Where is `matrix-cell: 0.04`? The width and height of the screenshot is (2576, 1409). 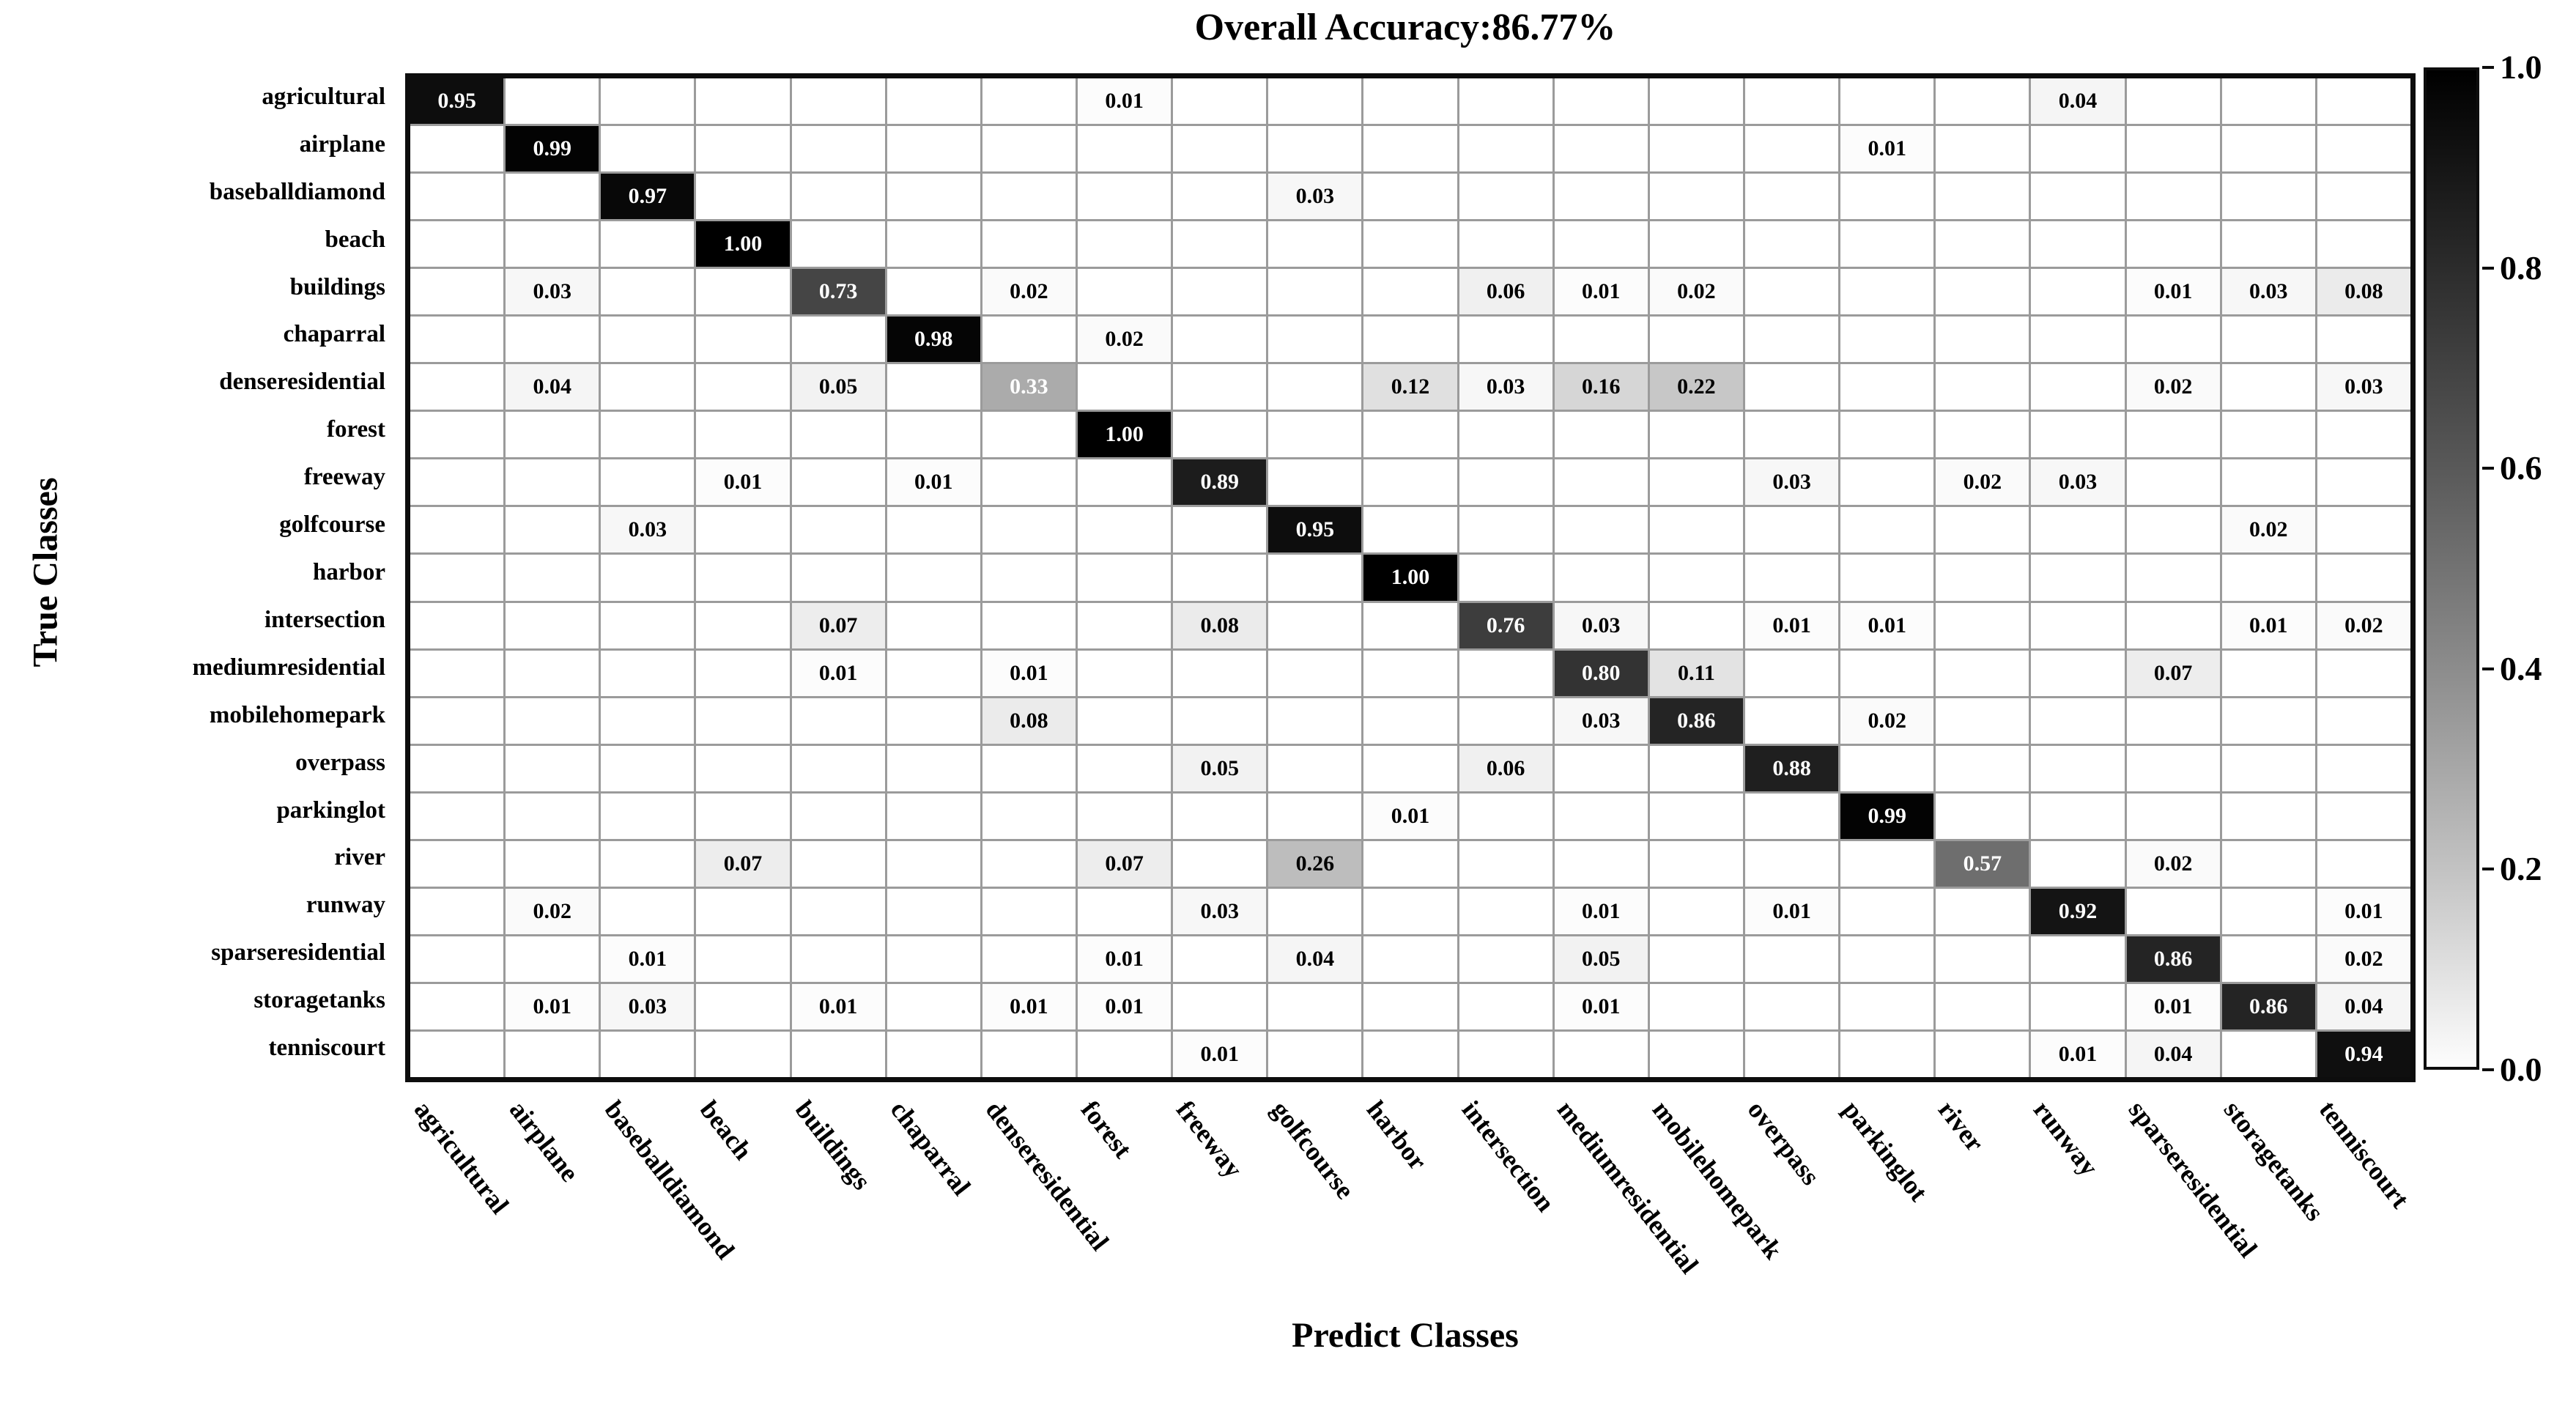
matrix-cell: 0.04 is located at coordinates (1315, 959).